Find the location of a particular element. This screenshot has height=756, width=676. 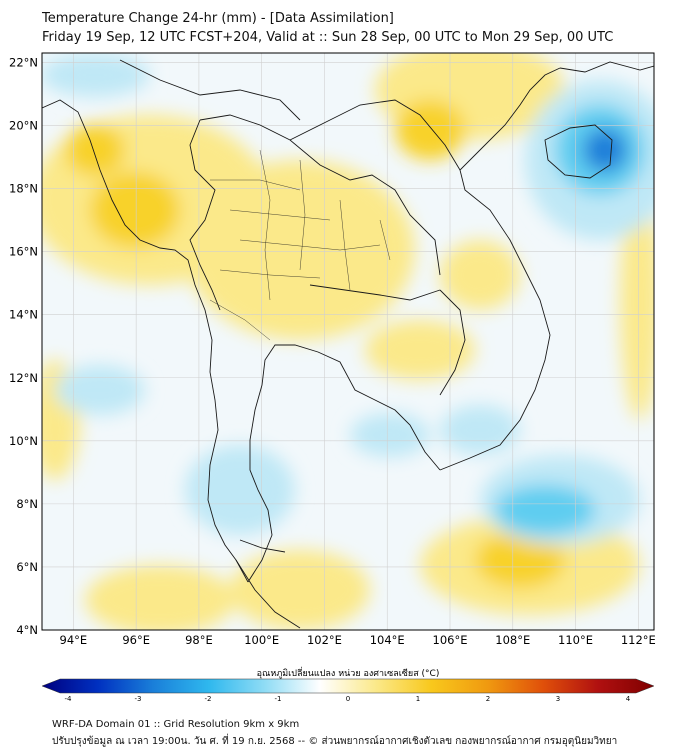

lat-label: 10°N is located at coordinates (23, 441).